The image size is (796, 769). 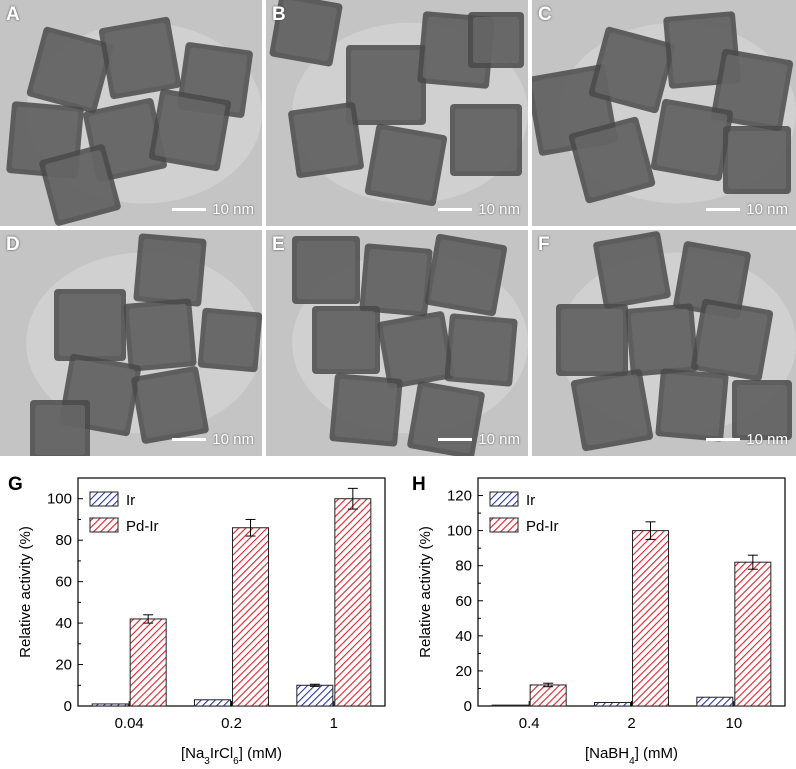 I want to click on panel-label: C, so click(x=545, y=14).